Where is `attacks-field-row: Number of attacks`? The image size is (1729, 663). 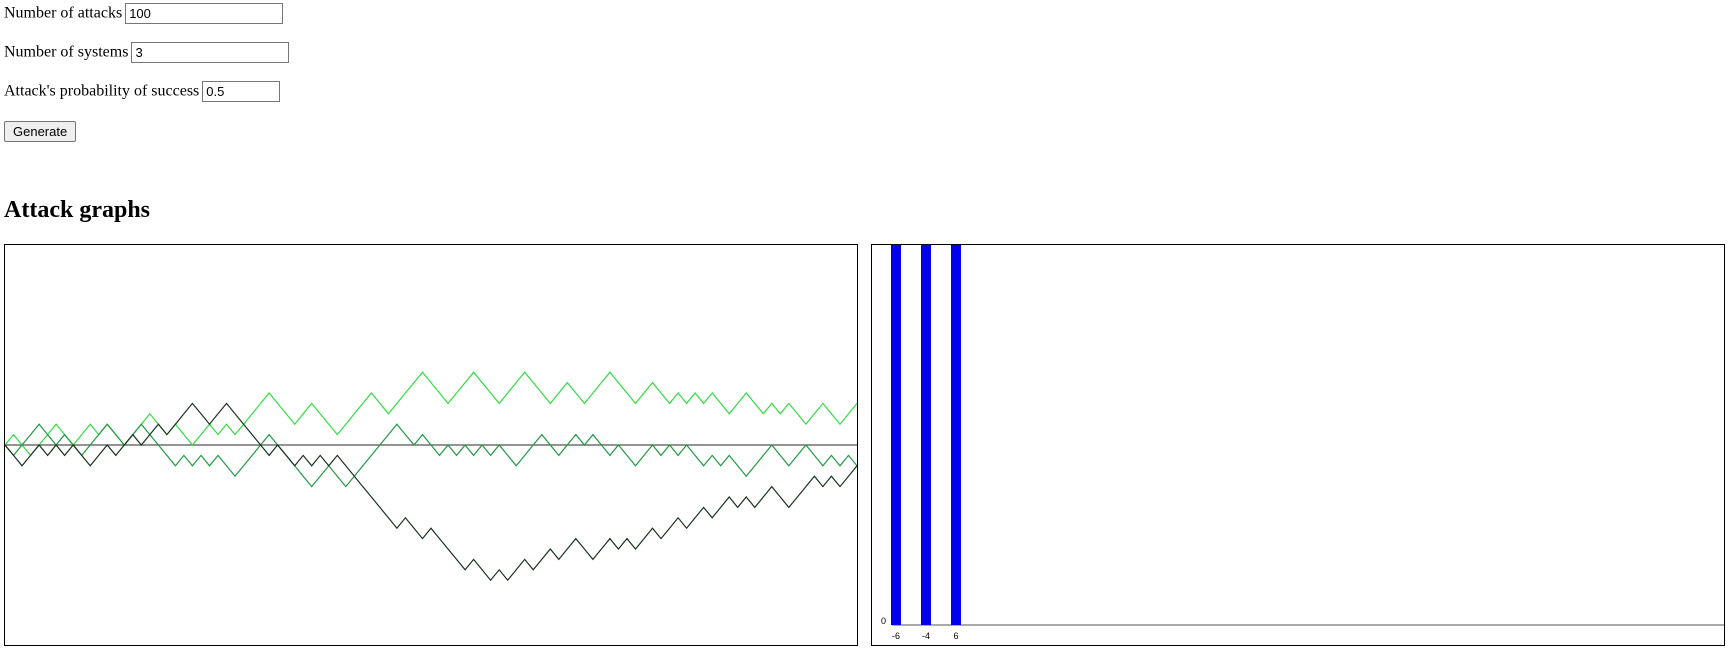 attacks-field-row: Number of attacks is located at coordinates (144, 13).